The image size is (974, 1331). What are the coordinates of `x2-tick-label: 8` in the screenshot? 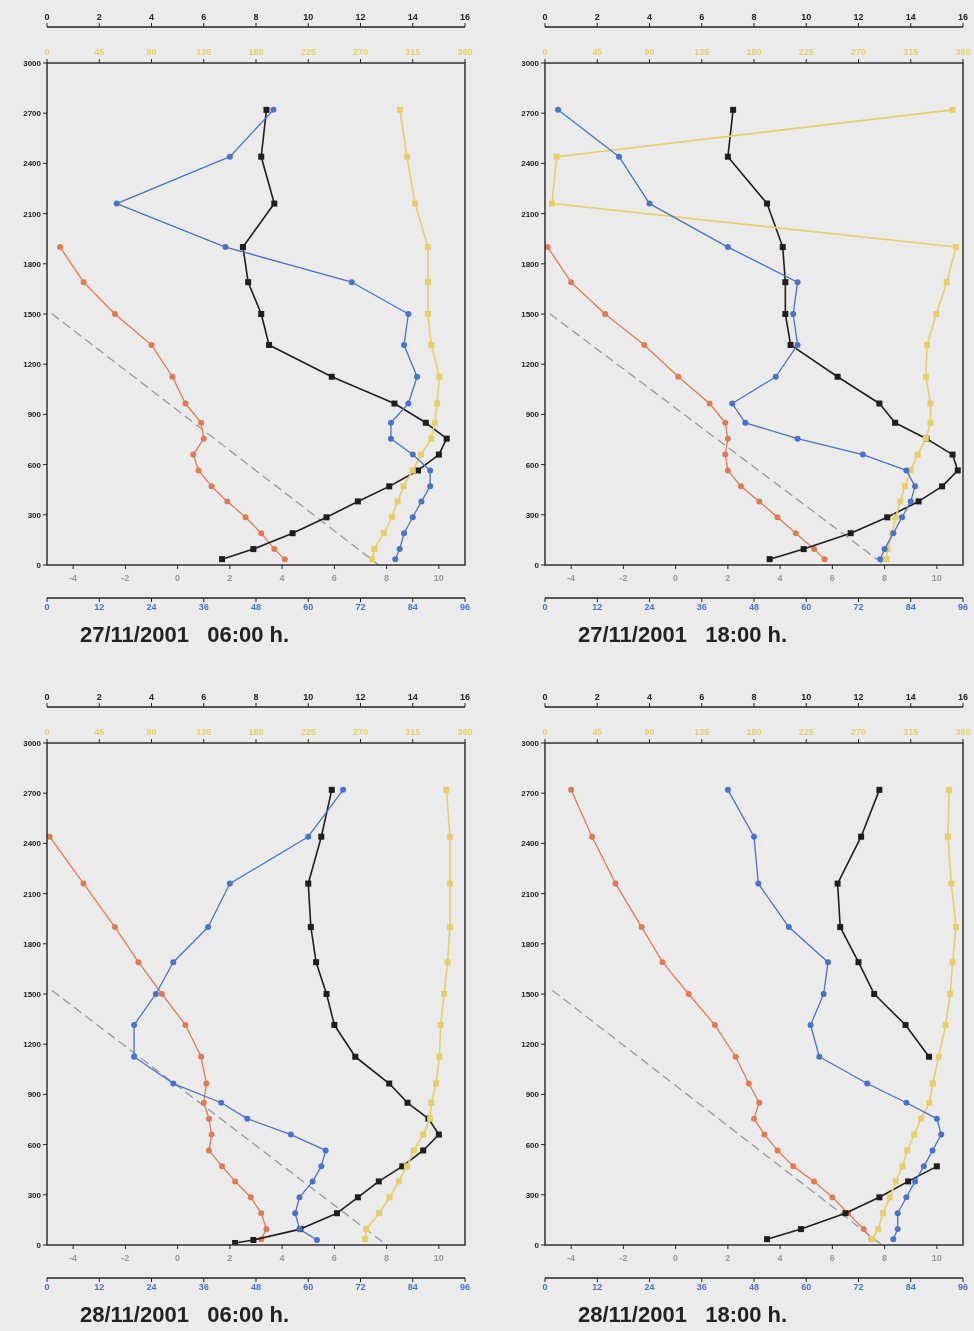 It's located at (256, 697).